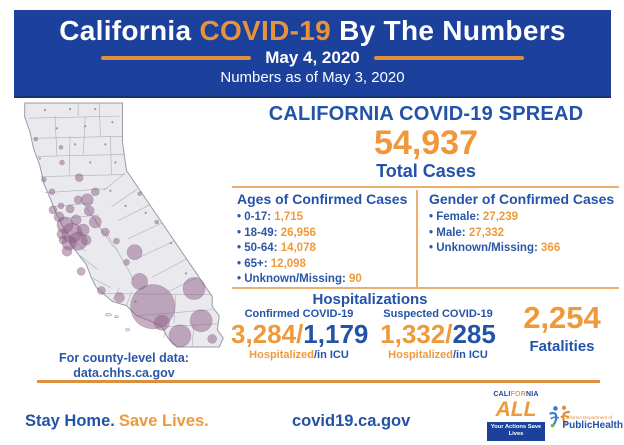  Describe the element at coordinates (522, 199) in the screenshot. I see `gender-heading: Gender of Confirmed Cases` at that location.